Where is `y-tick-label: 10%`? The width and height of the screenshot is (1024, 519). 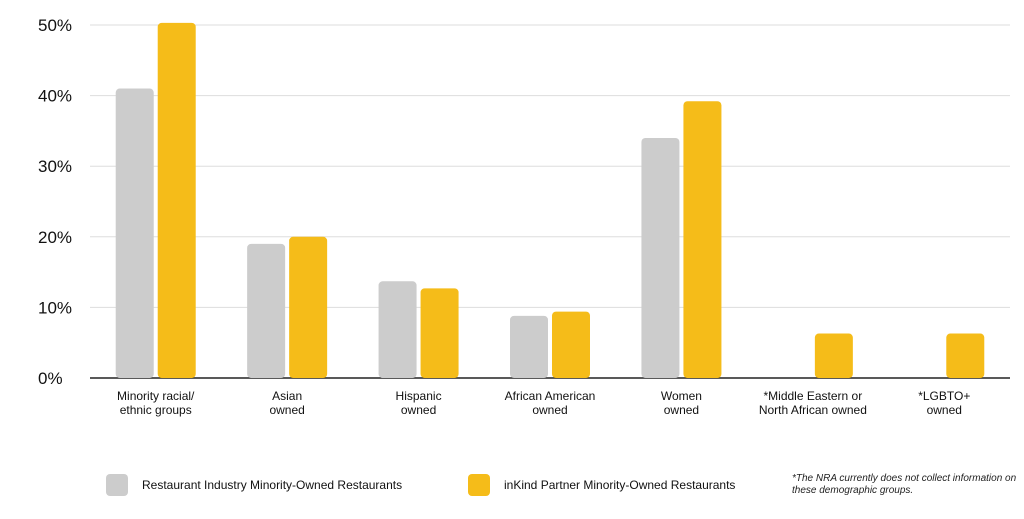
y-tick-label: 10% is located at coordinates (55, 307).